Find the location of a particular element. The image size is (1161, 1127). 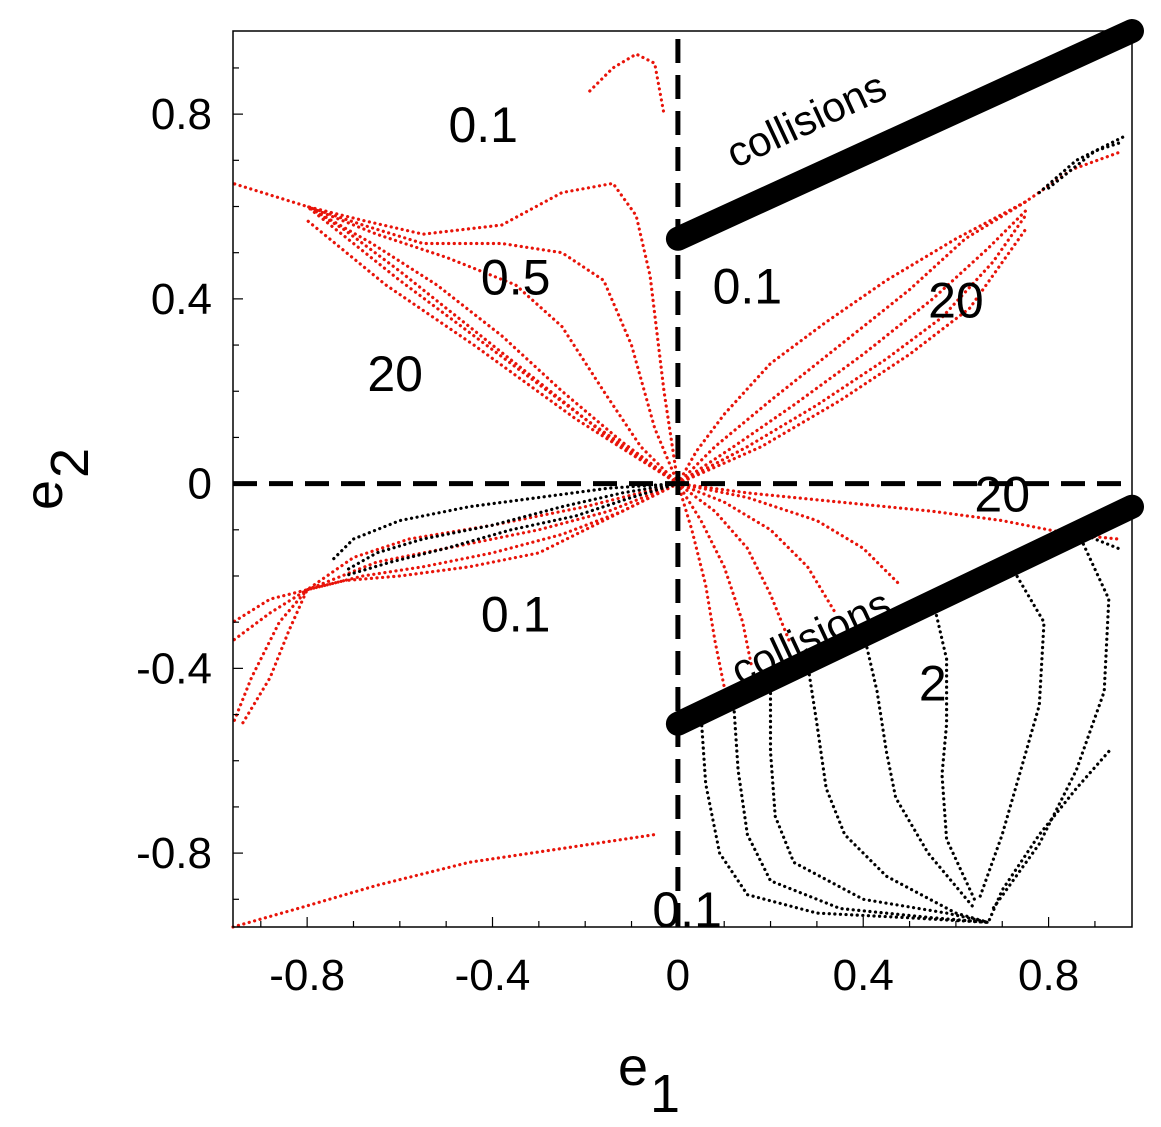

y-axis-title: e is located at coordinates (44, 495).